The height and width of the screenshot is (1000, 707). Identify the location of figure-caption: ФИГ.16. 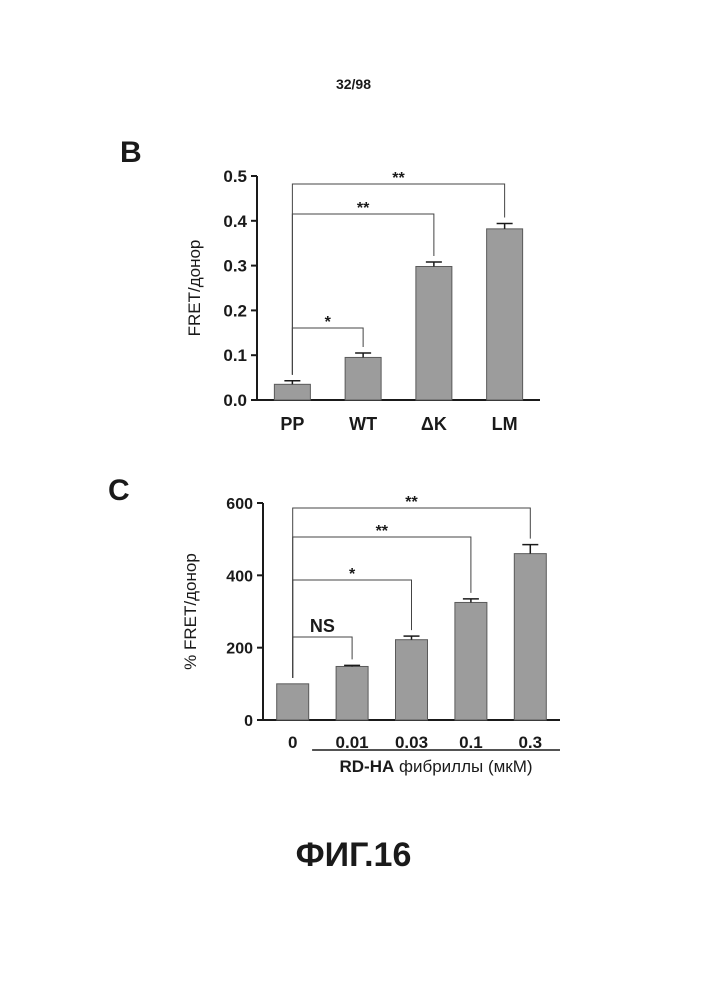
(353, 855).